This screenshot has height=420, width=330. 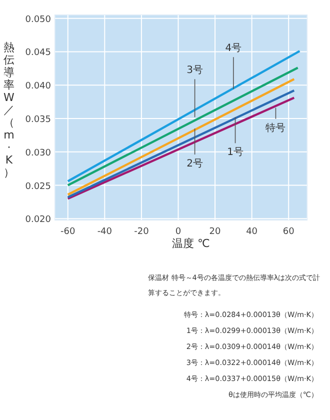 I want to click on x-tick-label: 20, so click(x=215, y=232).